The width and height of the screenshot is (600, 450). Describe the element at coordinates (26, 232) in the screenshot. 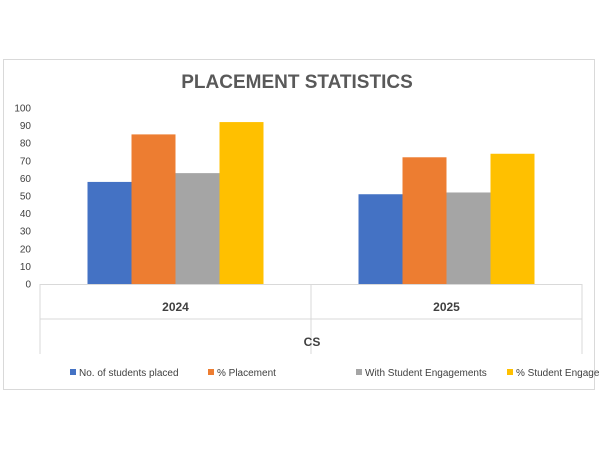

I see `y-tick-label: 30` at that location.